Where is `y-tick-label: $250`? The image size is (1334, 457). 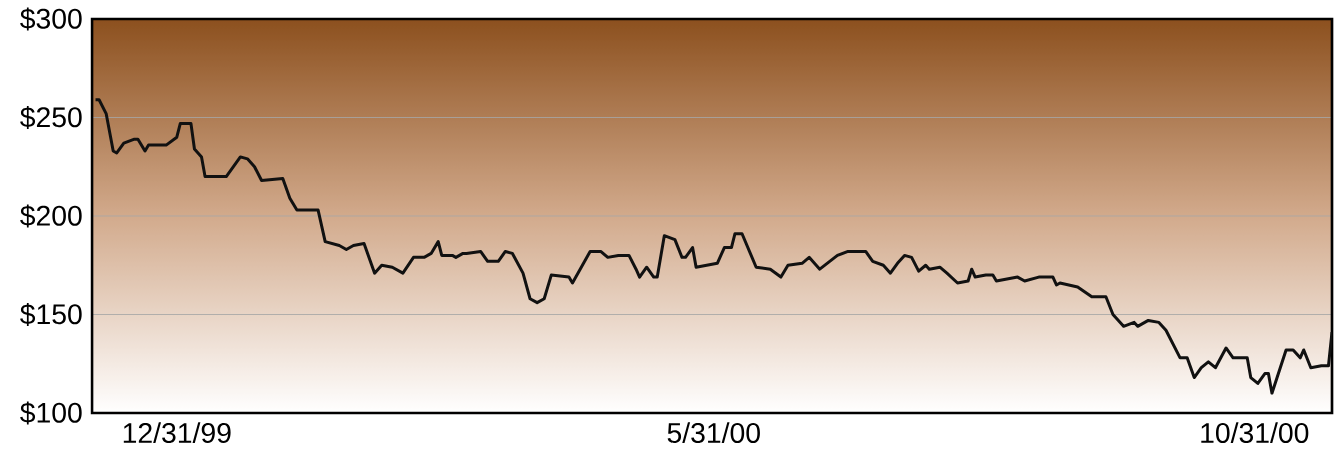
y-tick-label: $250 is located at coordinates (51, 117).